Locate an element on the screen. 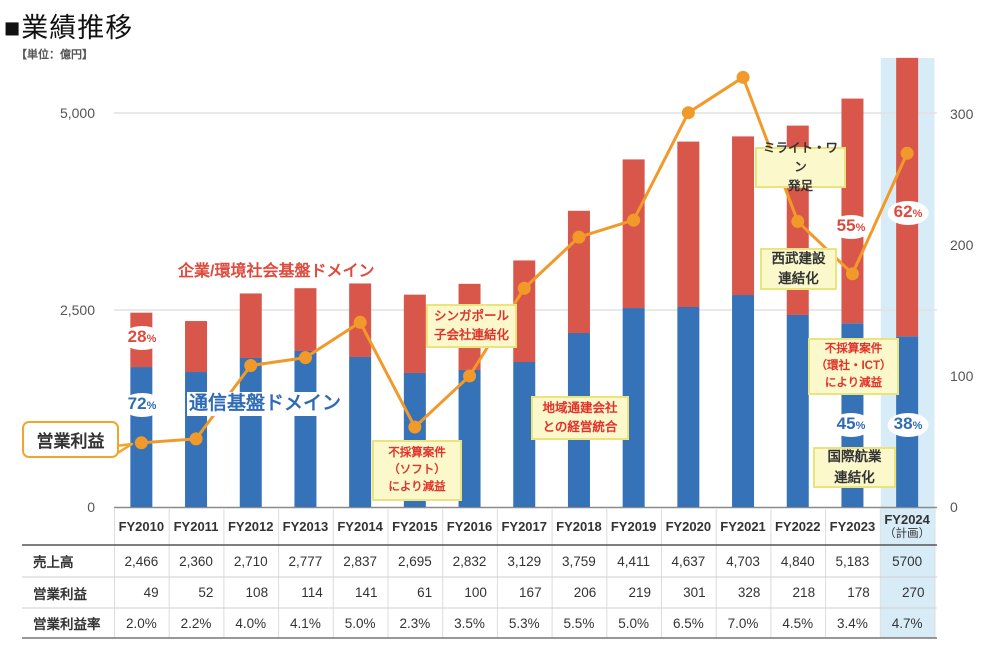 Image resolution: width=990 pixels, height=646 pixels. operating-profit-point-FY2016 is located at coordinates (470, 376).